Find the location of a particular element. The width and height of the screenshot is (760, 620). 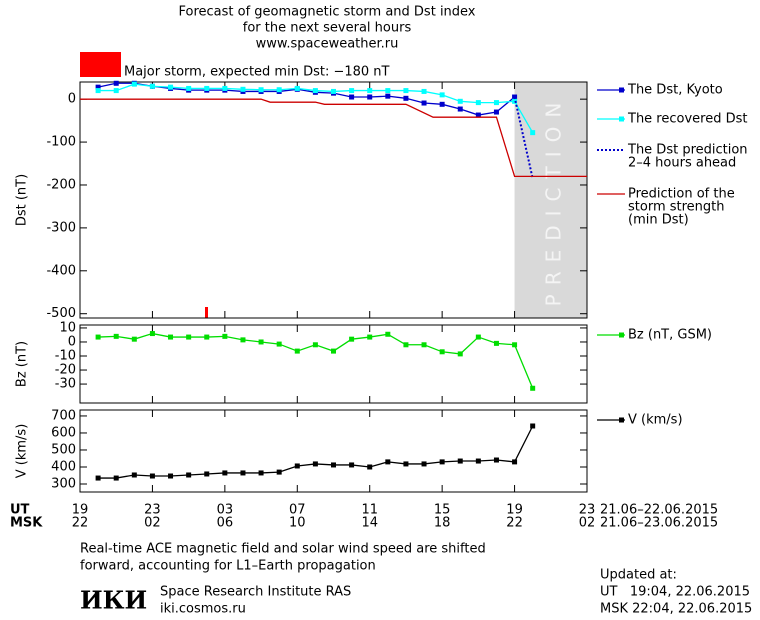

prediction-label: PREDICTION is located at coordinates (553, 200).